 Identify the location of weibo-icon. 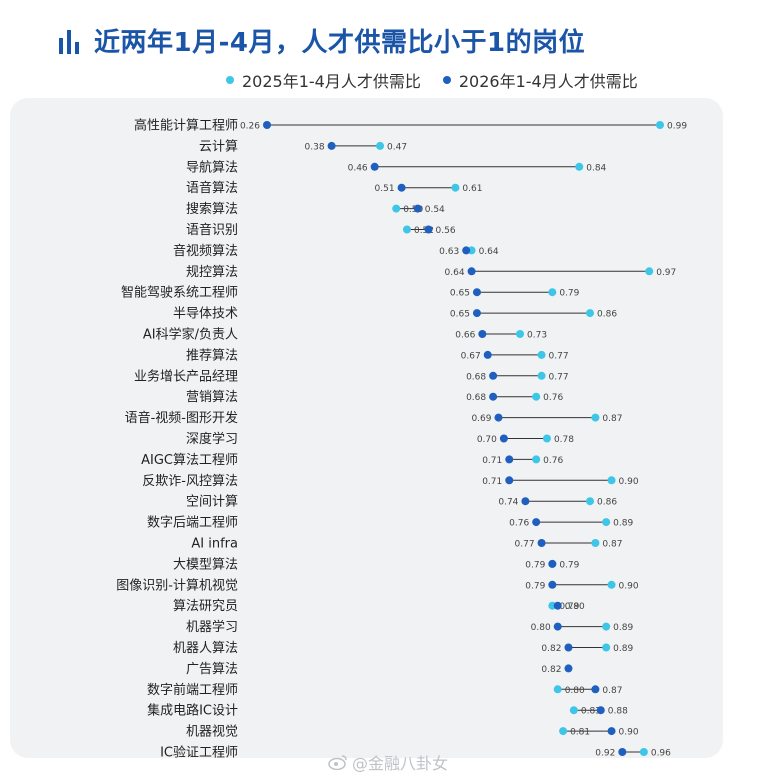
(337, 762).